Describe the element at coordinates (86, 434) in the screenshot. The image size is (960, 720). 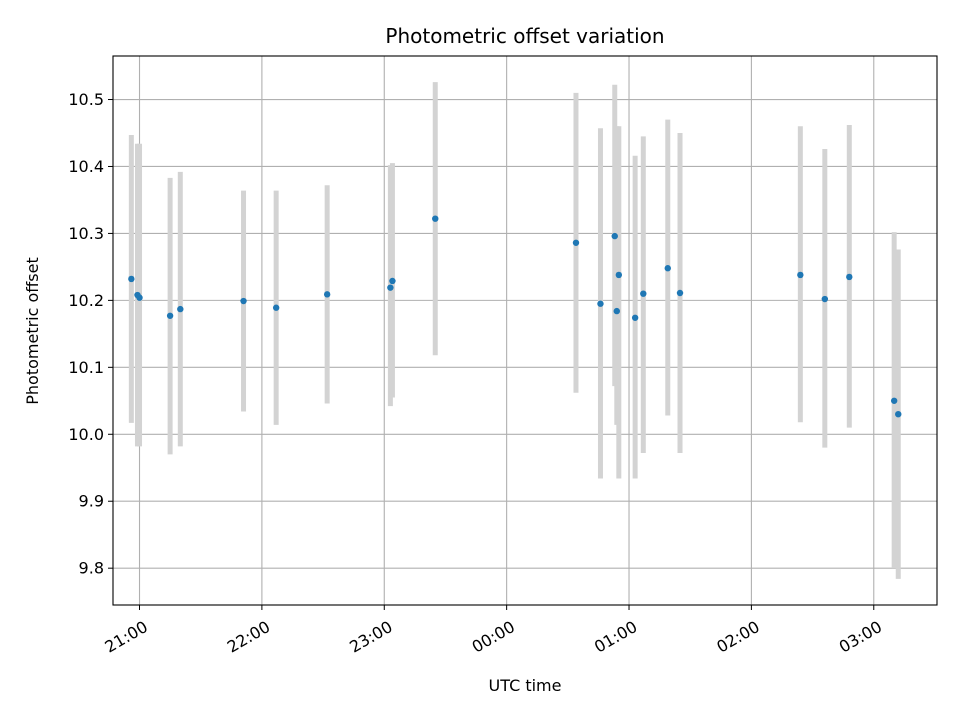
I see `y-tick-label: 10.0` at that location.